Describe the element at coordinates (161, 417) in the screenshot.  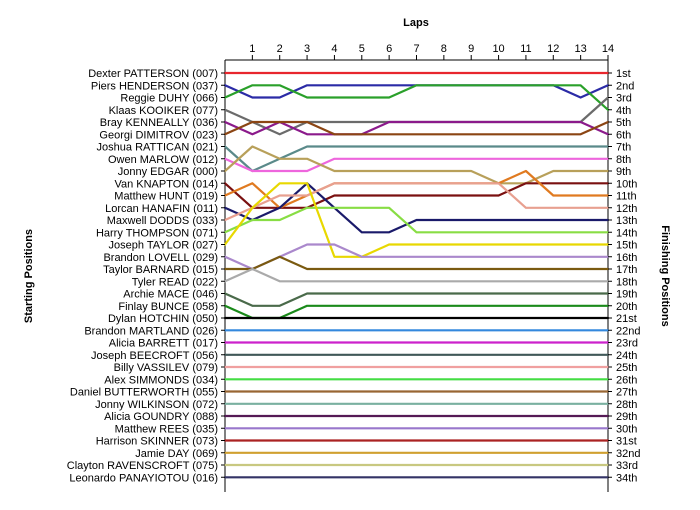
I see `driver-label: Alicia GOUNDRY (088)` at that location.